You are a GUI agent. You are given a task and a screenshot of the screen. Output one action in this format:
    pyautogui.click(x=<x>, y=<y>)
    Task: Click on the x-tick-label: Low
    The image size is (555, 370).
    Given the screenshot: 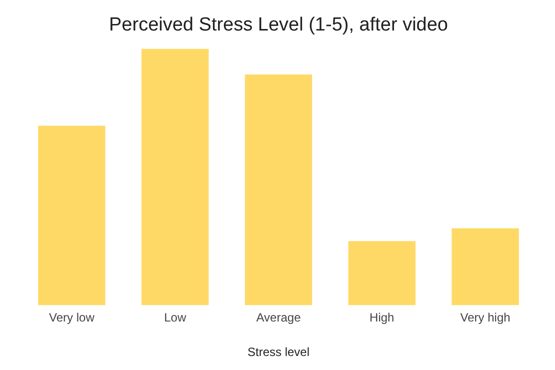 What is the action you would take?
    pyautogui.click(x=175, y=317)
    